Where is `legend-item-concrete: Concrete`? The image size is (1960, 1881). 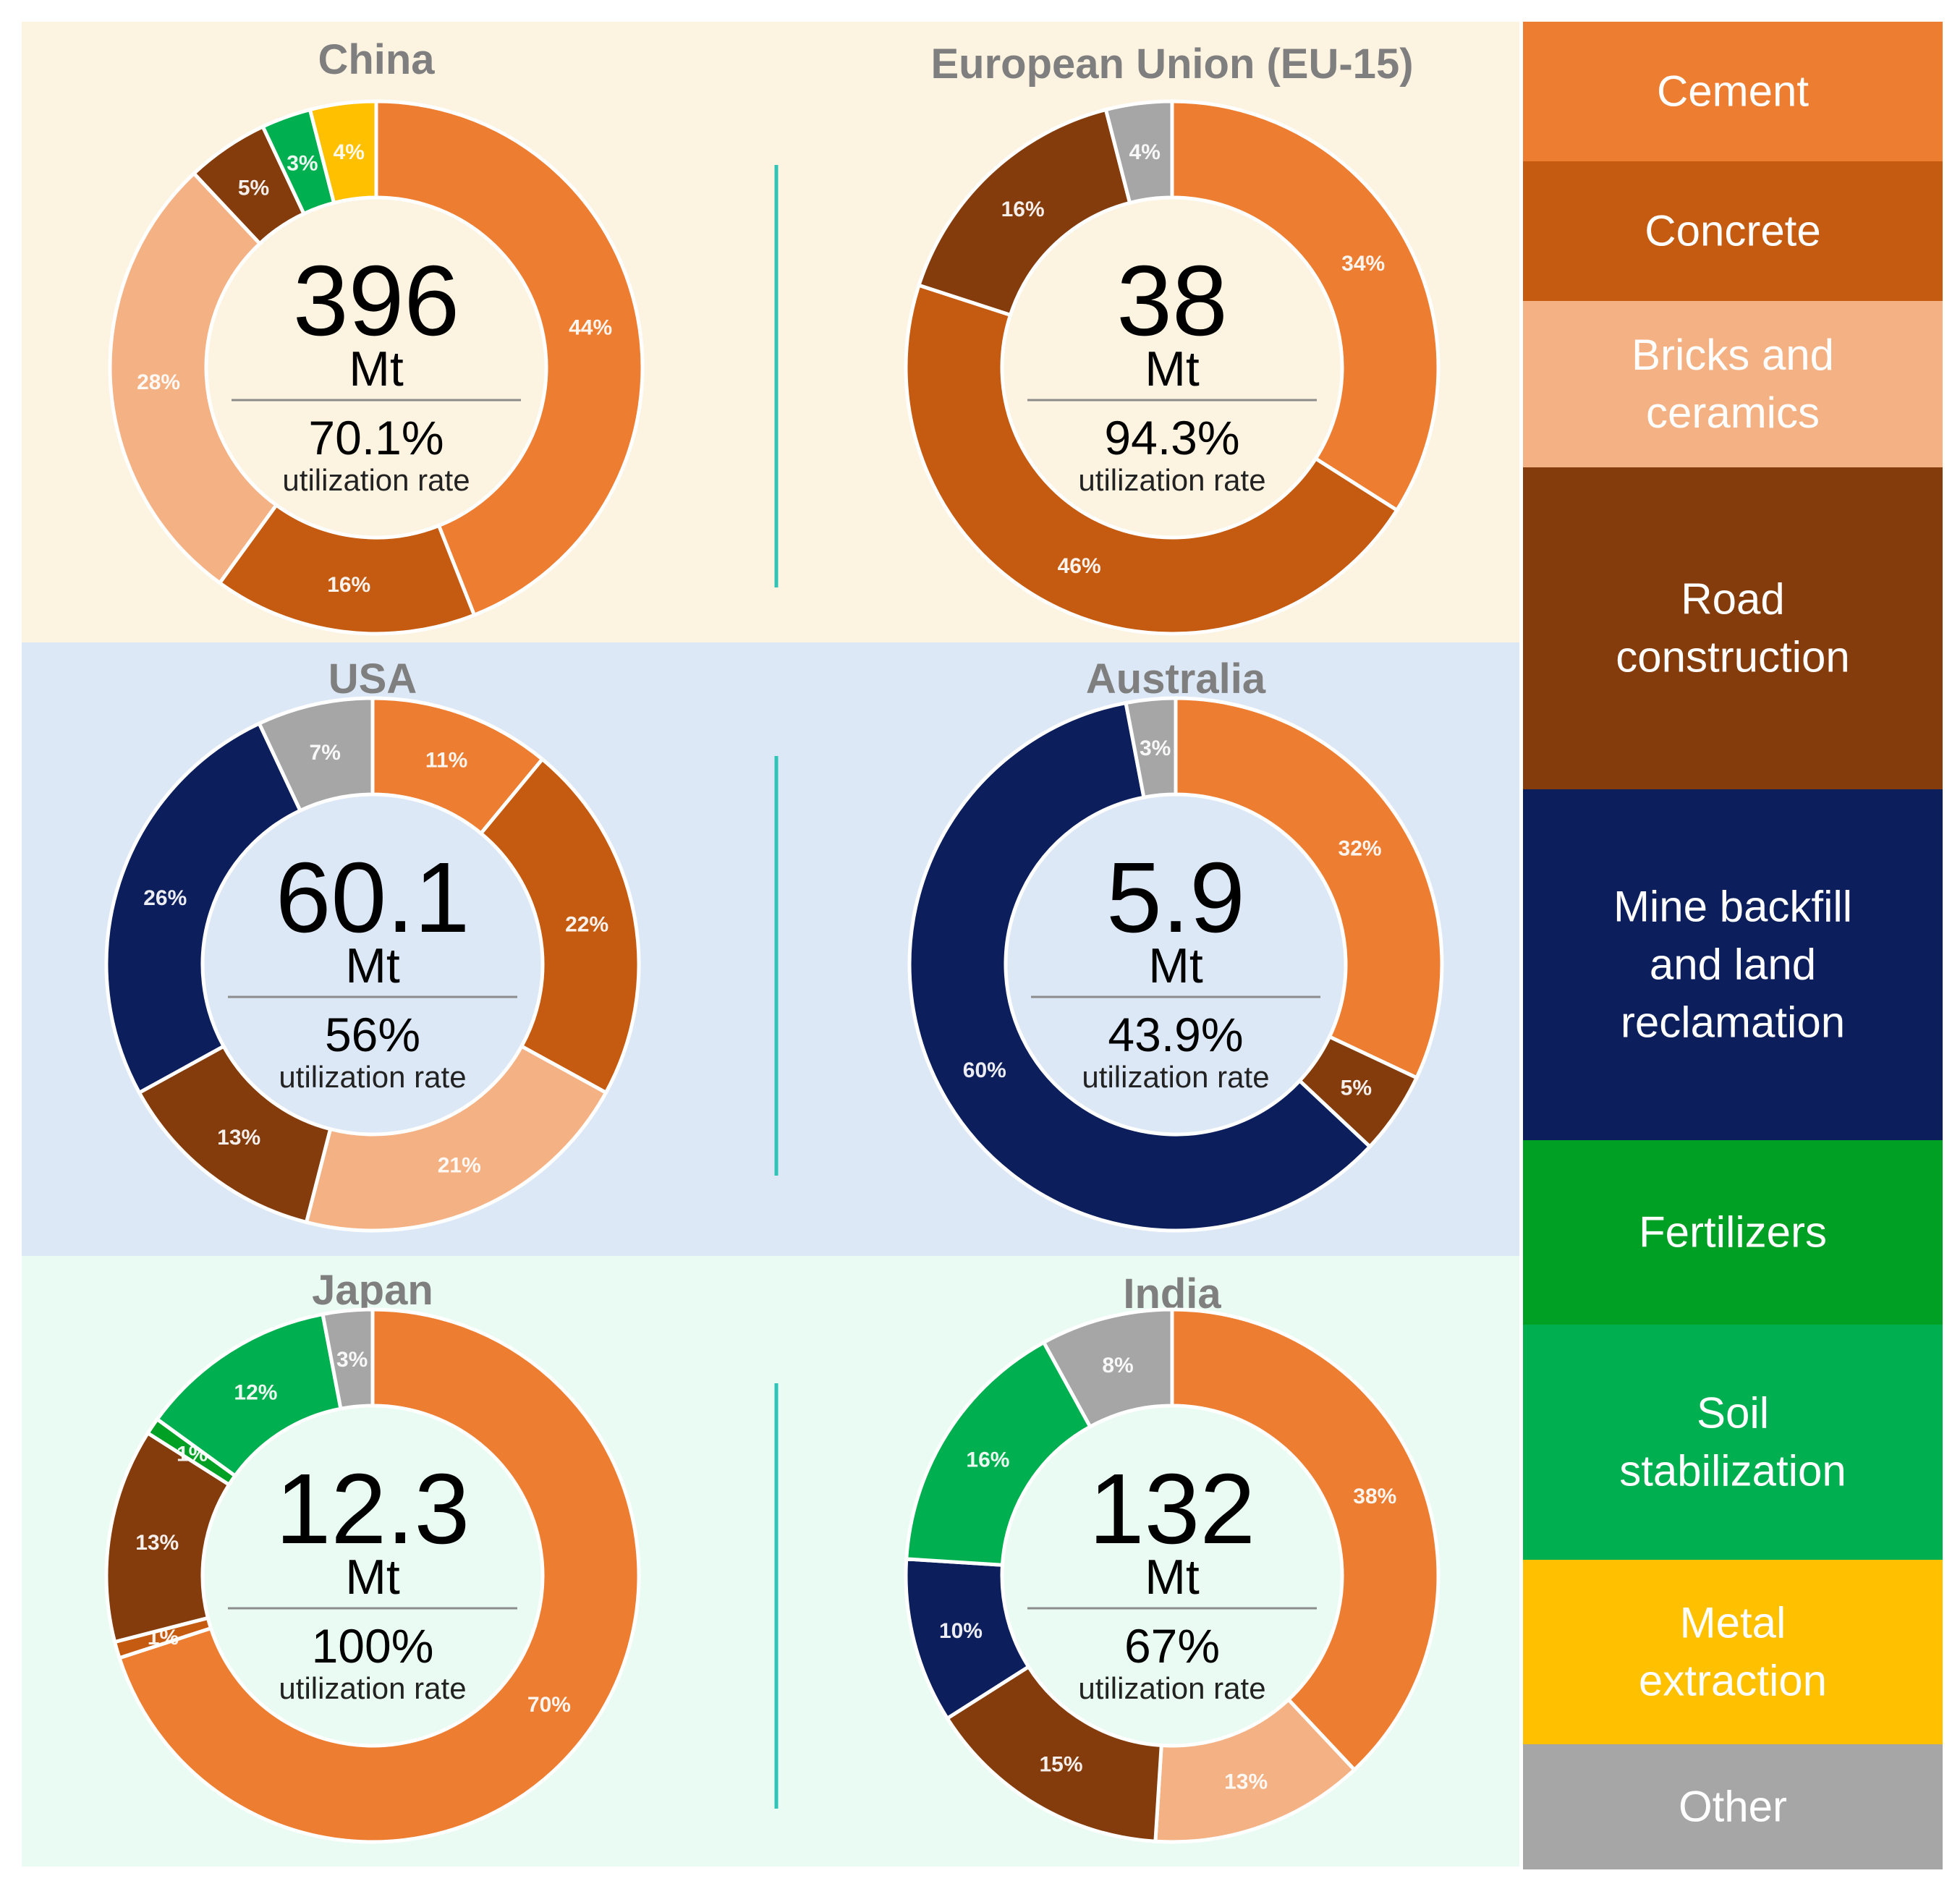 legend-item-concrete: Concrete is located at coordinates (1733, 231).